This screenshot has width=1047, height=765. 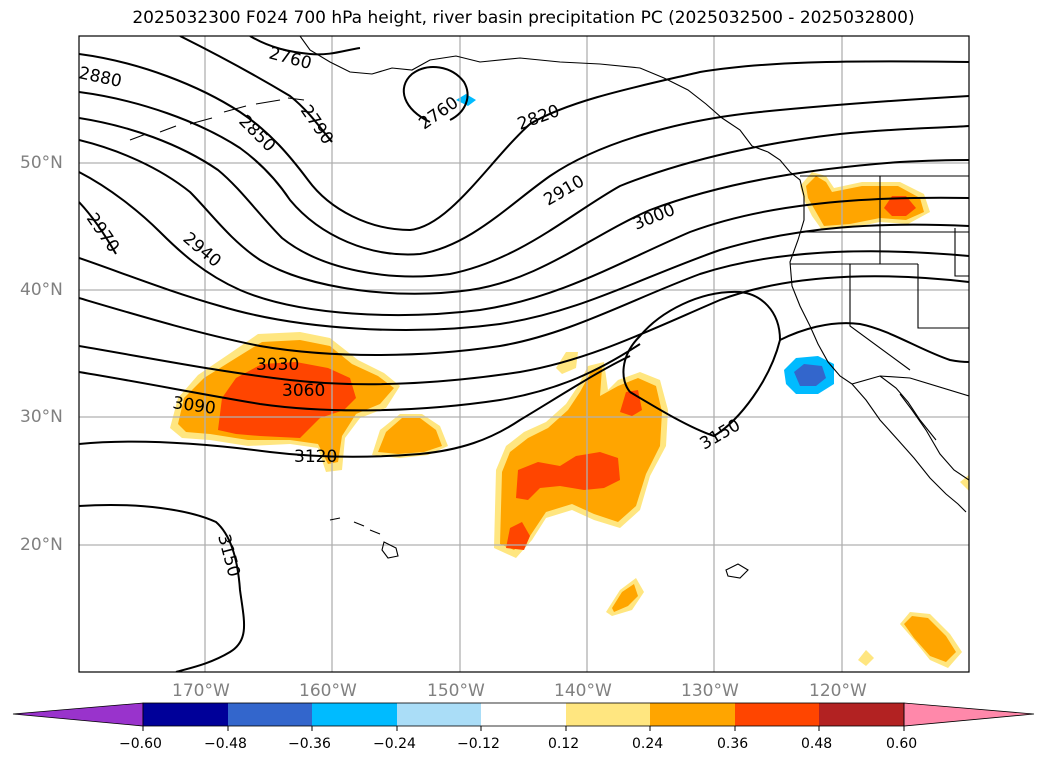 What do you see at coordinates (41, 417) in the screenshot?
I see `lat-label-30n: 30°N` at bounding box center [41, 417].